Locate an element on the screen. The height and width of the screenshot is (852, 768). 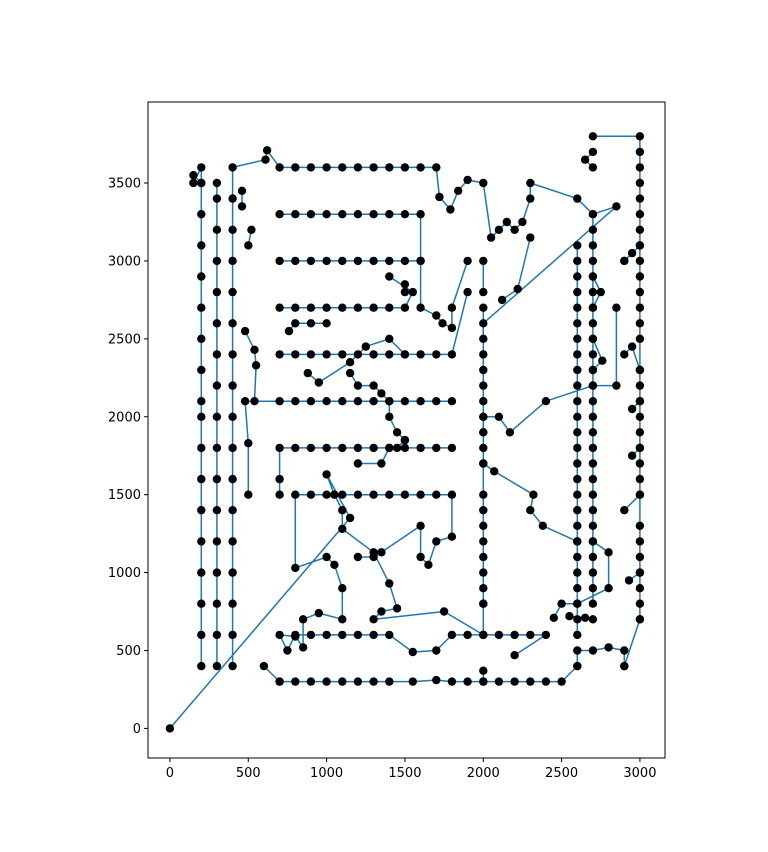
x-tick-label: 2000 is located at coordinates (483, 773).